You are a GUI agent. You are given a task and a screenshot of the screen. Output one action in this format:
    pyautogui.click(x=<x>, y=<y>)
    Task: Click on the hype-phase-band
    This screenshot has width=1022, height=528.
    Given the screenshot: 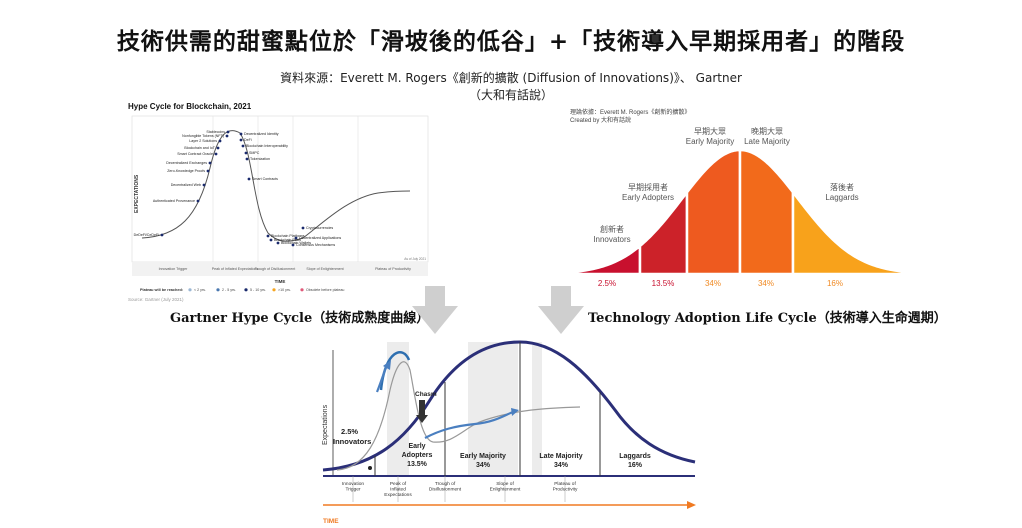 What is the action you would take?
    pyautogui.click(x=280, y=269)
    